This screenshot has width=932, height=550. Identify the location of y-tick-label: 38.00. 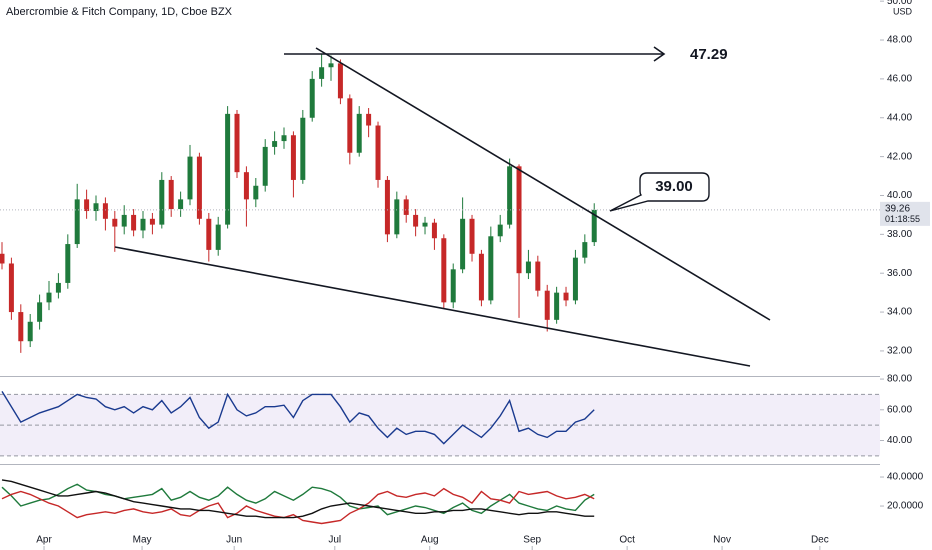
(899, 234).